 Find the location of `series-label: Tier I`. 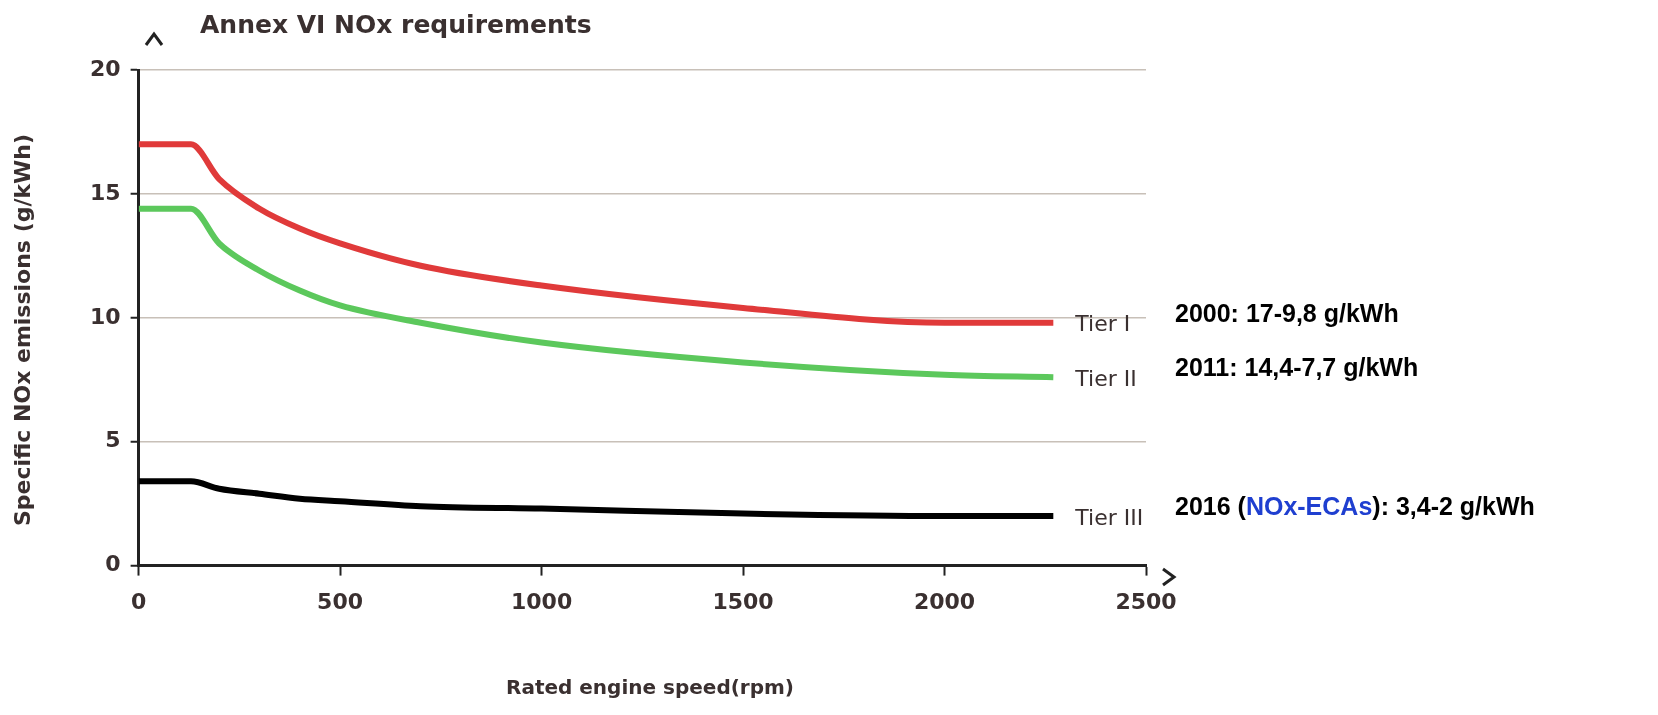

series-label: Tier I is located at coordinates (1102, 324).